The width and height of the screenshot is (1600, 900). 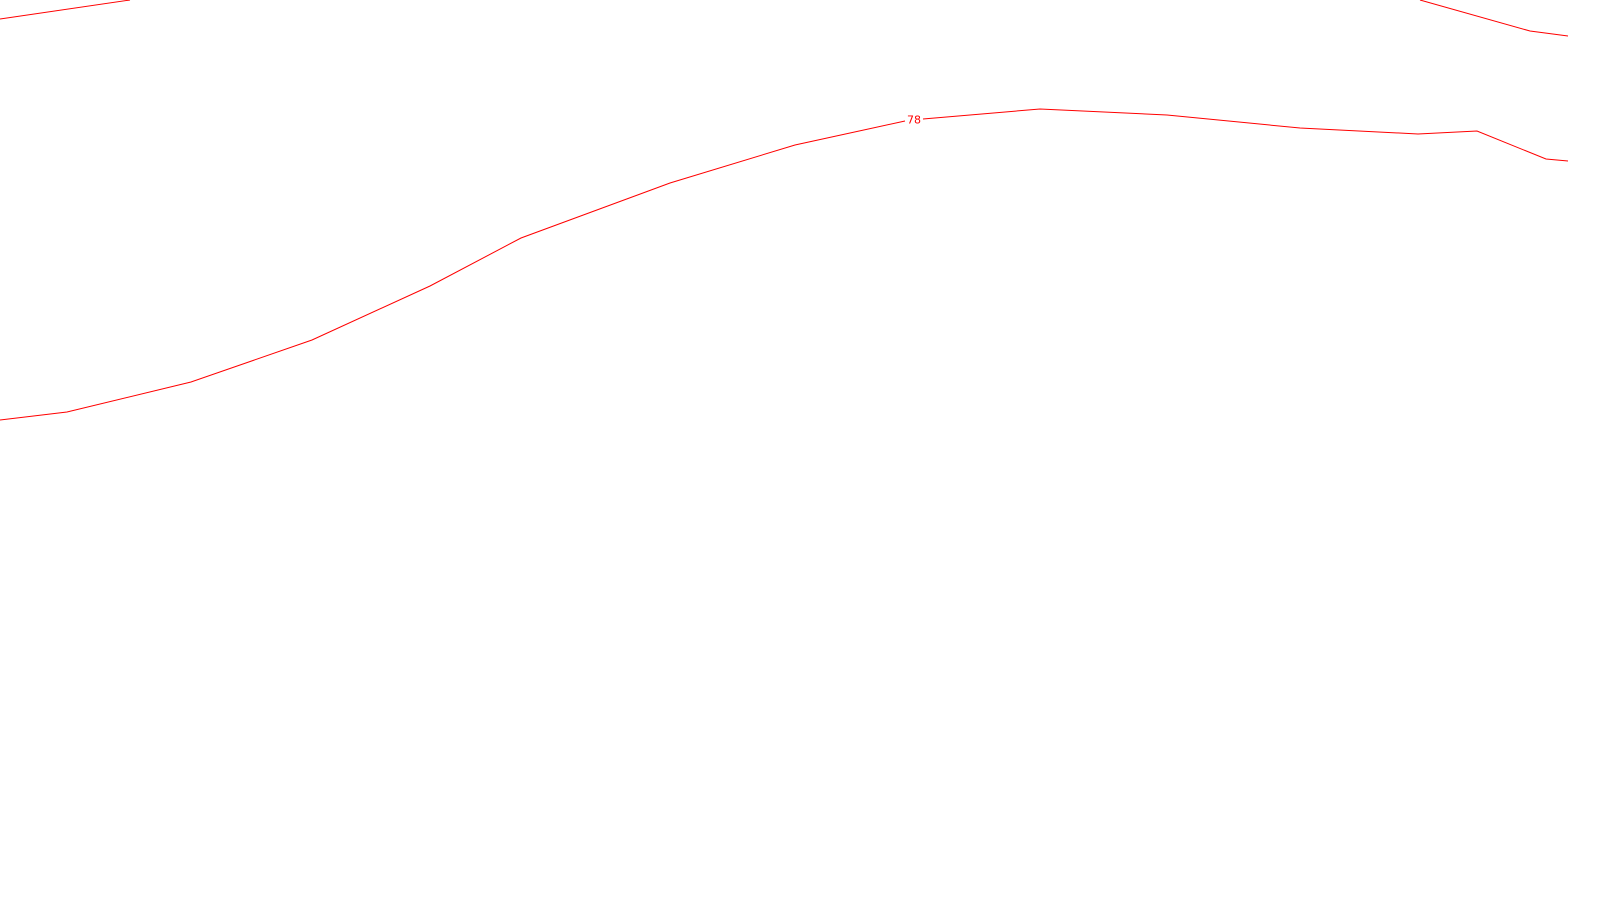 I want to click on contour-line-main-continued, so click(x=1245, y=135).